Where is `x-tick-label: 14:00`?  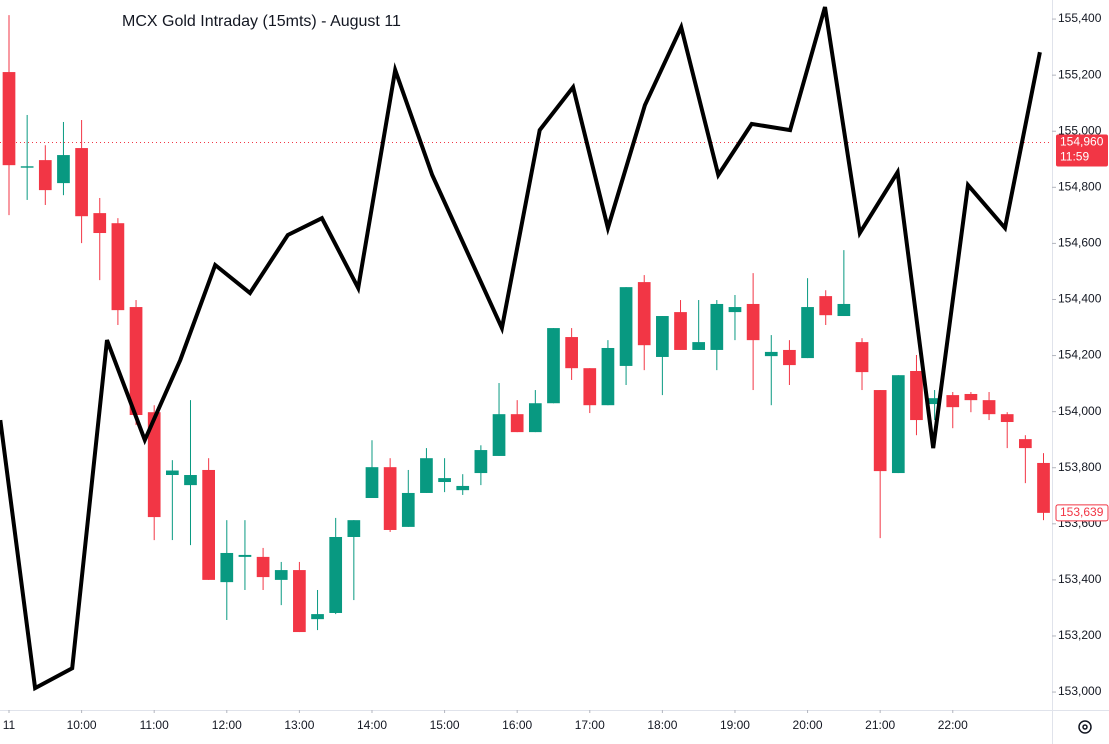 x-tick-label: 14:00 is located at coordinates (372, 725).